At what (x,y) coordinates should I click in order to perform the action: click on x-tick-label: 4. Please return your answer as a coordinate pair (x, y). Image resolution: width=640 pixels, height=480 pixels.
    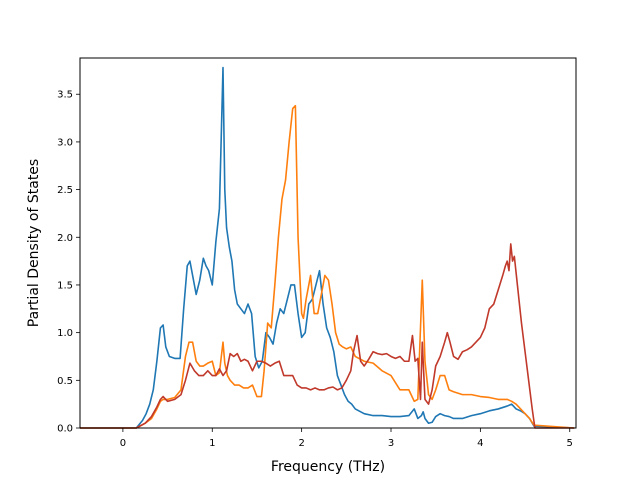
    Looking at the image, I should click on (480, 443).